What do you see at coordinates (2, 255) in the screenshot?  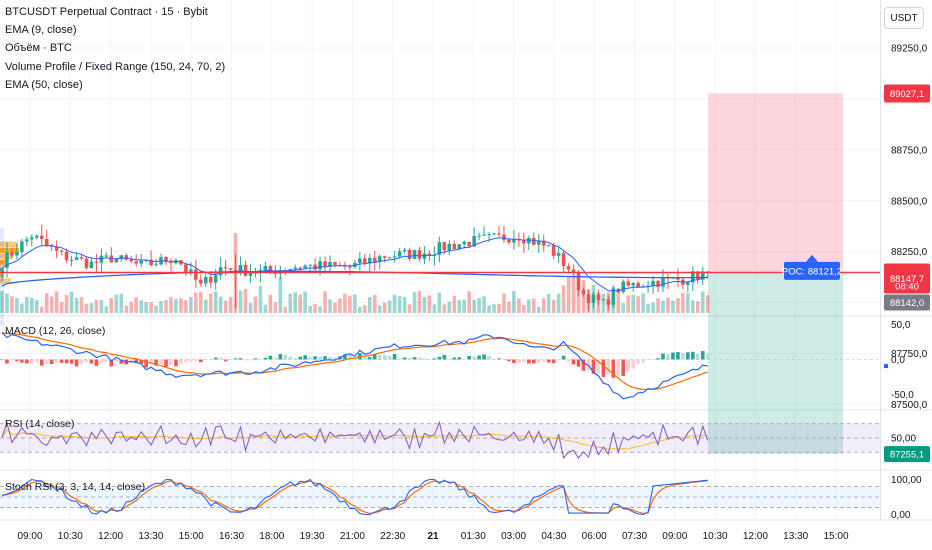 I see `vp-row-faint` at bounding box center [2, 255].